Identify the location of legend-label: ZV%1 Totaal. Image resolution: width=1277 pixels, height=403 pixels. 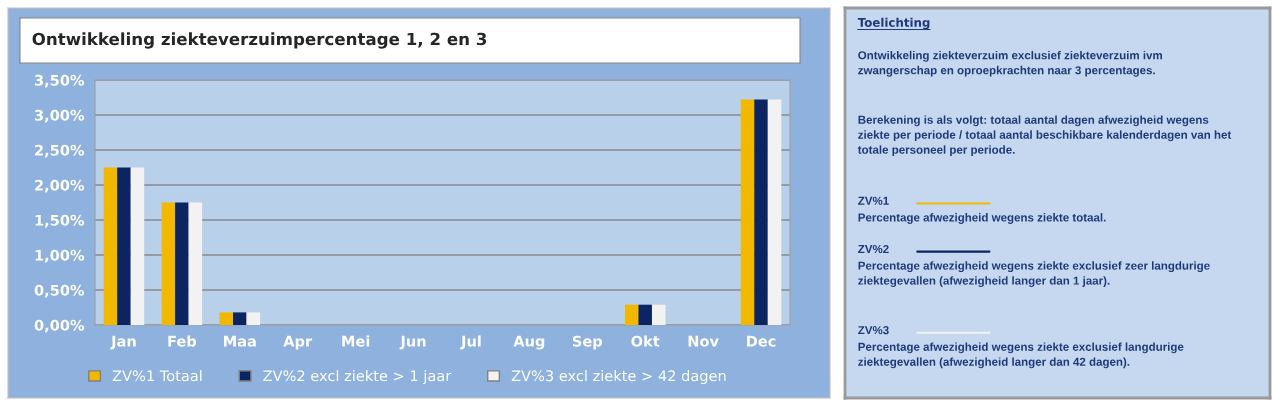
(157, 375).